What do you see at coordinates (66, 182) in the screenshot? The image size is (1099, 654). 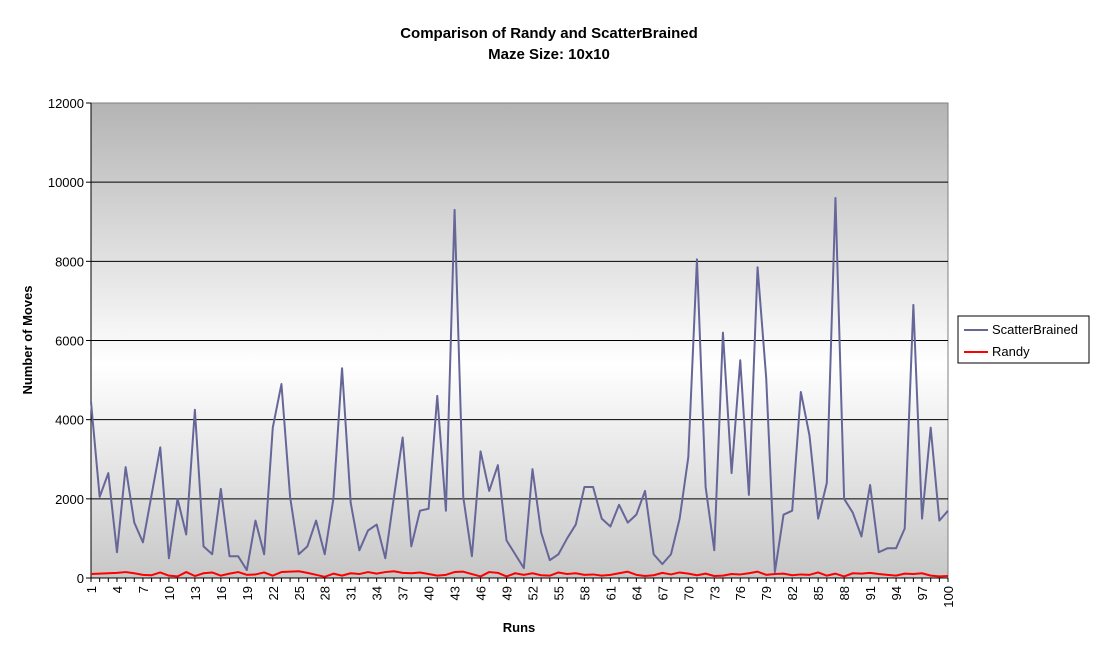 I see `y-tick-label: 10000` at bounding box center [66, 182].